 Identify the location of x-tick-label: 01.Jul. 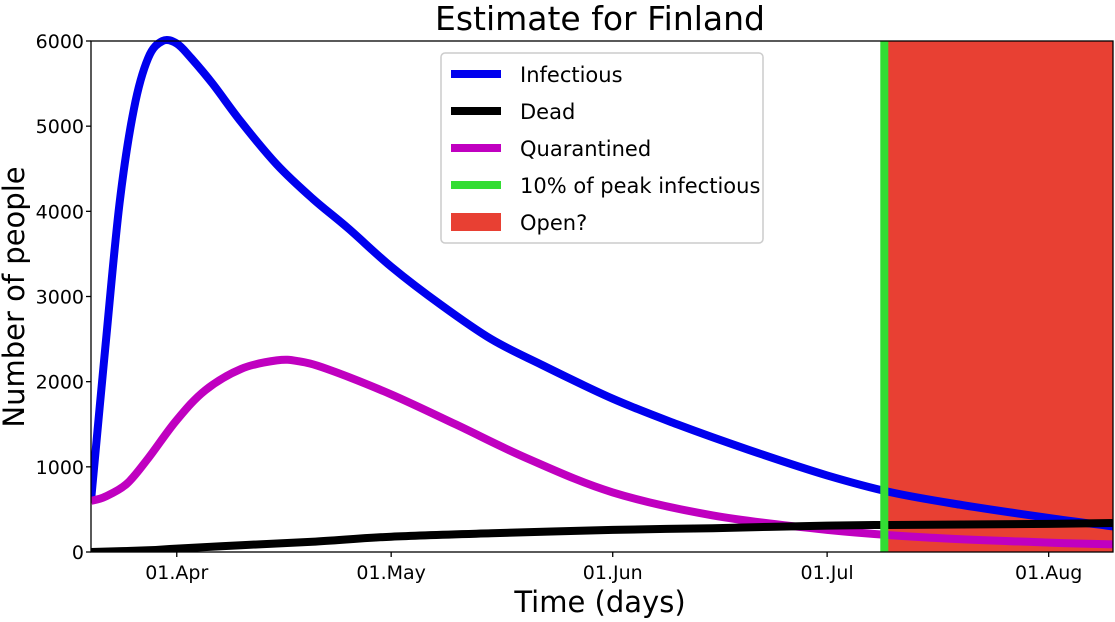
(827, 573).